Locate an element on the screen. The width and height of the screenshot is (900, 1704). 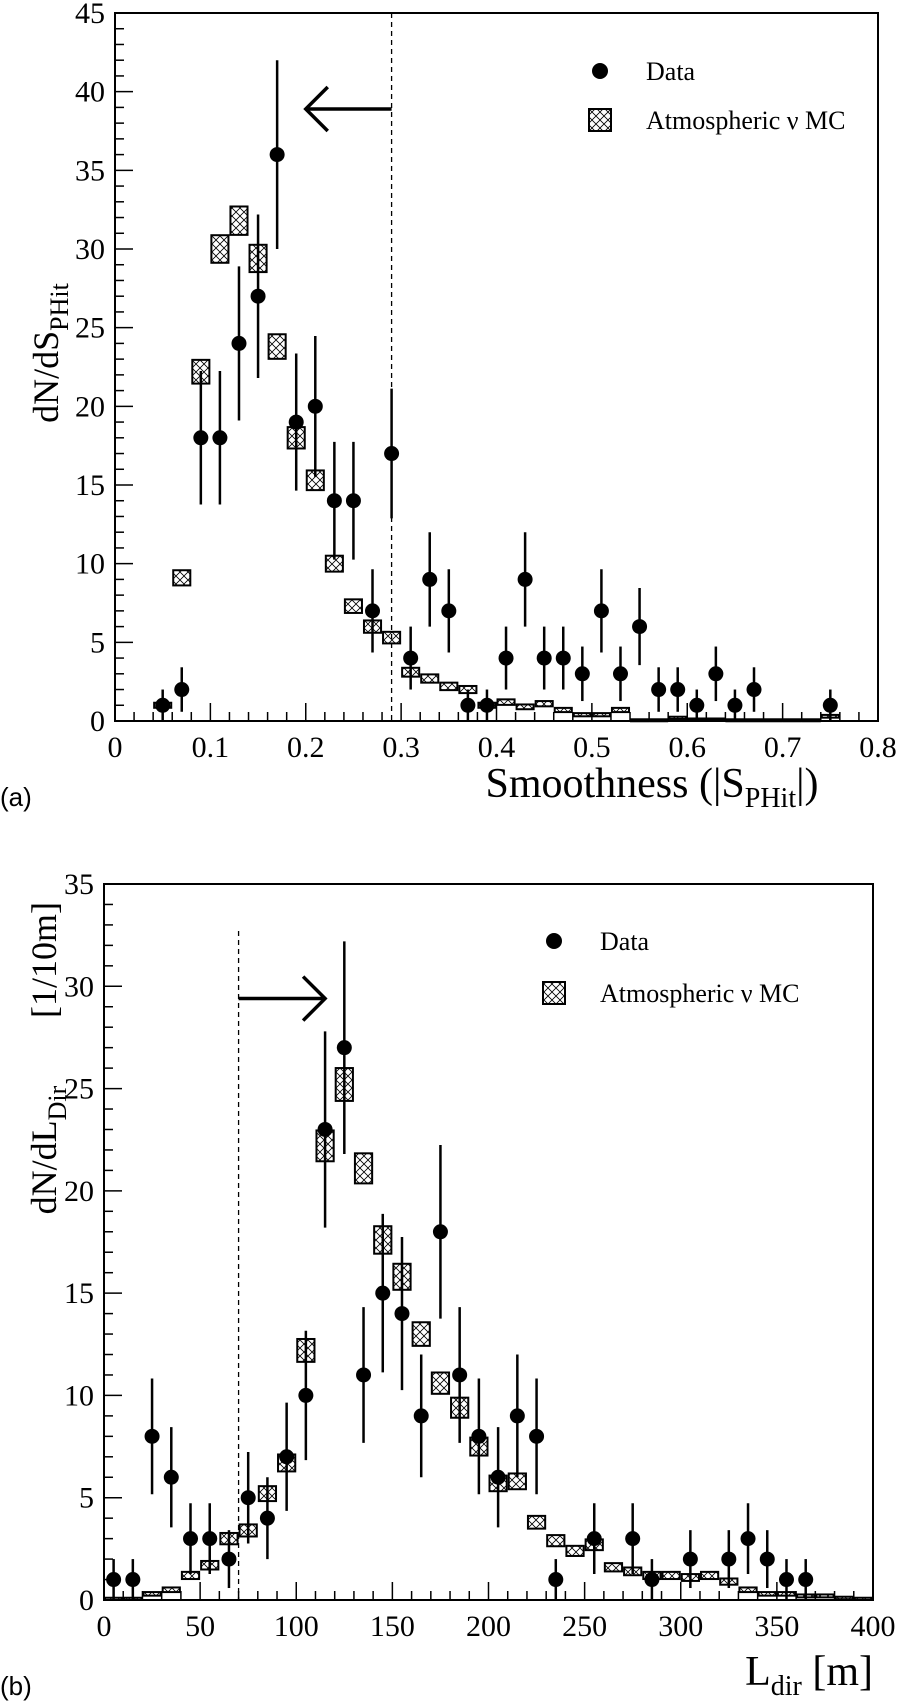
x-tick-label: 200 is located at coordinates (488, 1626).